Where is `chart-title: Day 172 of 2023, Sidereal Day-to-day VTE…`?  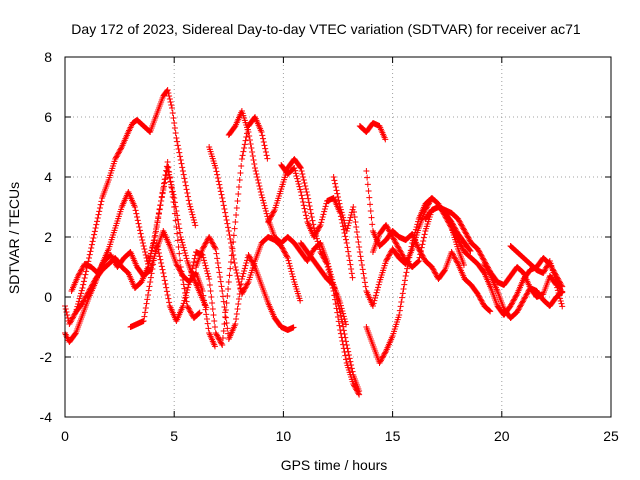
chart-title: Day 172 of 2023, Sidereal Day-to-day VTE… is located at coordinates (326, 29).